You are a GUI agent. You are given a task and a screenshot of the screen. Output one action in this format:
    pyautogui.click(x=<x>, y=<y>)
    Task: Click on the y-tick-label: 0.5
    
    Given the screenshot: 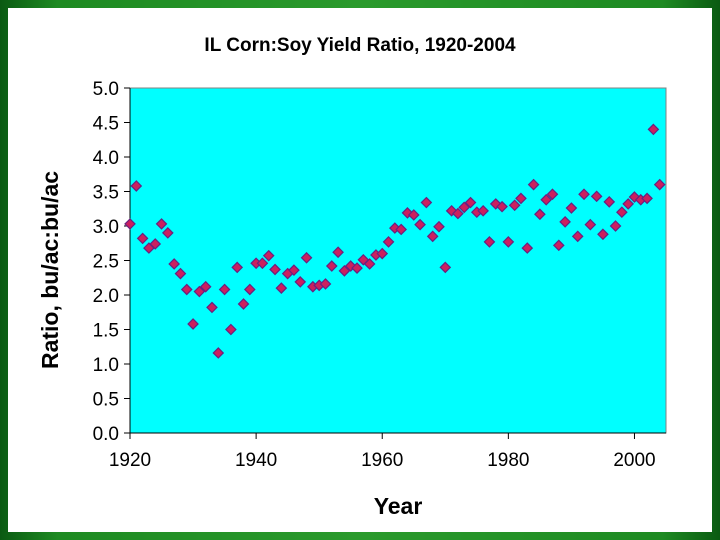 What is the action you would take?
    pyautogui.click(x=106, y=400)
    